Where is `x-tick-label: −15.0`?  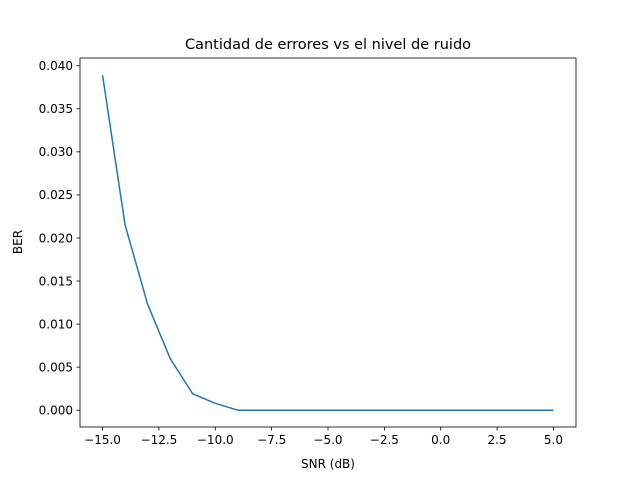
x-tick-label: −15.0 is located at coordinates (102, 440).